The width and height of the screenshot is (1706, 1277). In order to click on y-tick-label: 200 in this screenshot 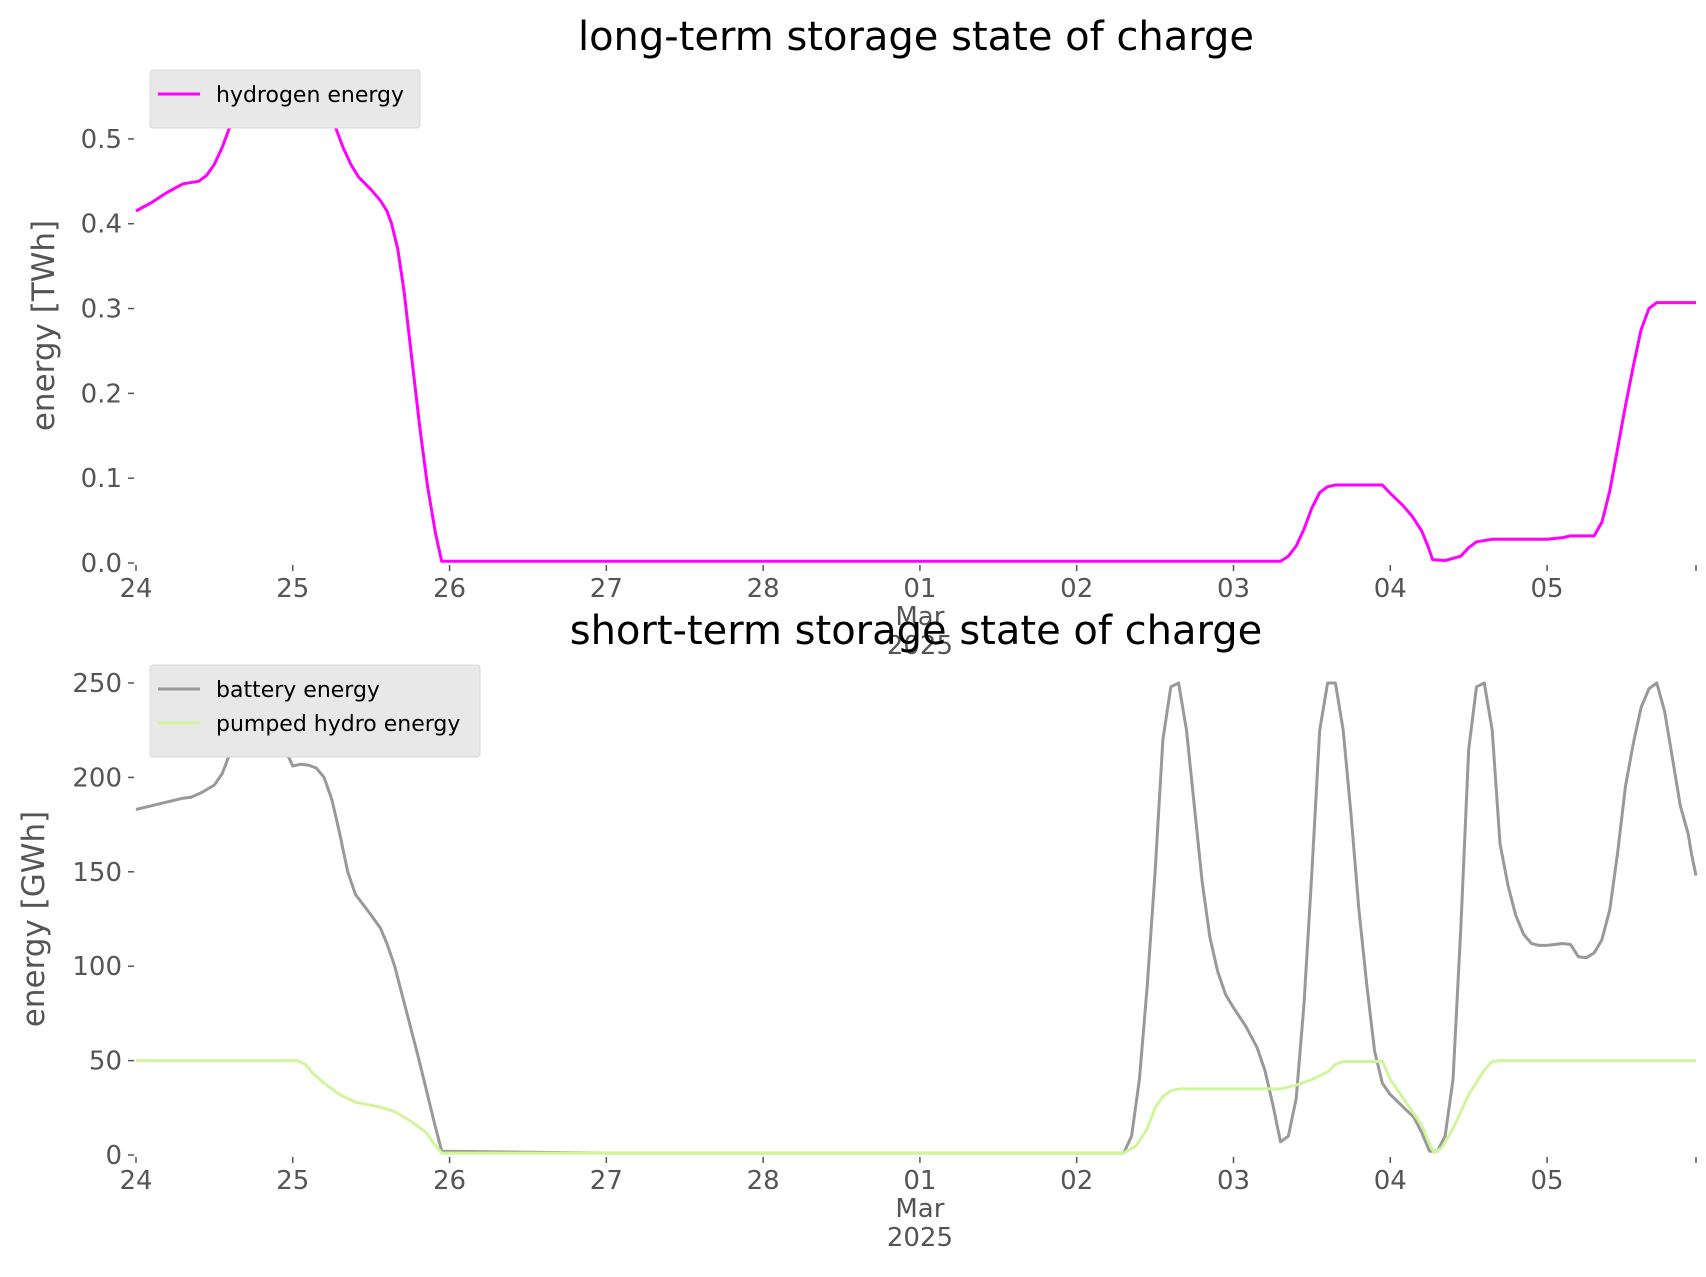, I will do `click(97, 778)`.